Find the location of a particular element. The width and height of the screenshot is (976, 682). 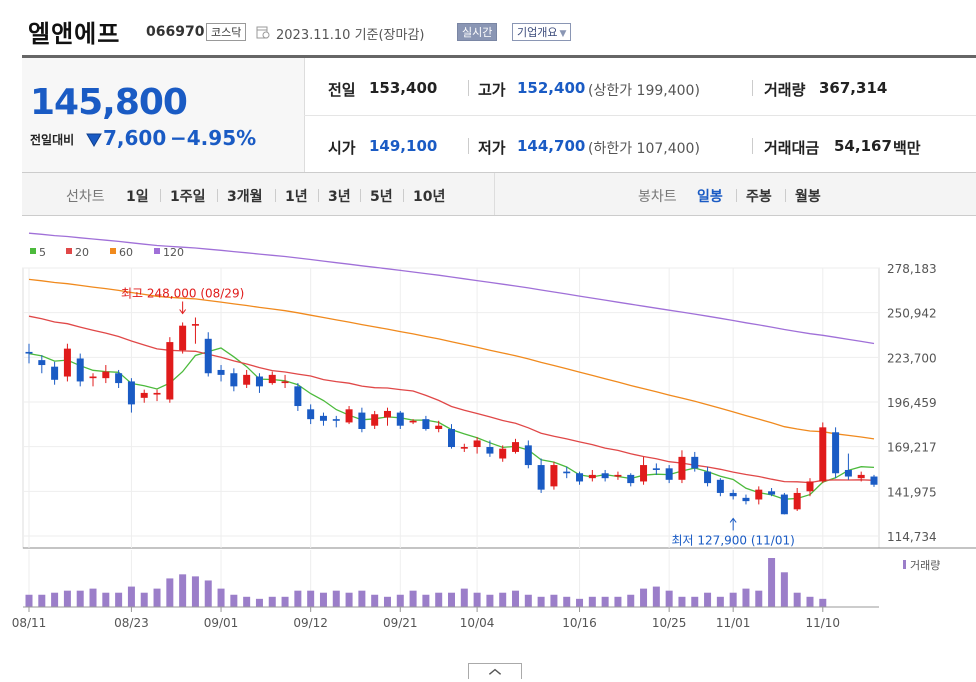

date-text: 2023.11.10 기준(장마감) is located at coordinates (350, 35).